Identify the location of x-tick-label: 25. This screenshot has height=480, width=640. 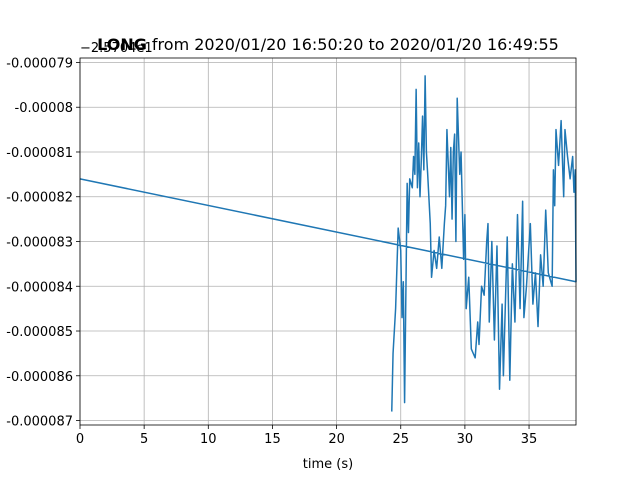
(400, 439).